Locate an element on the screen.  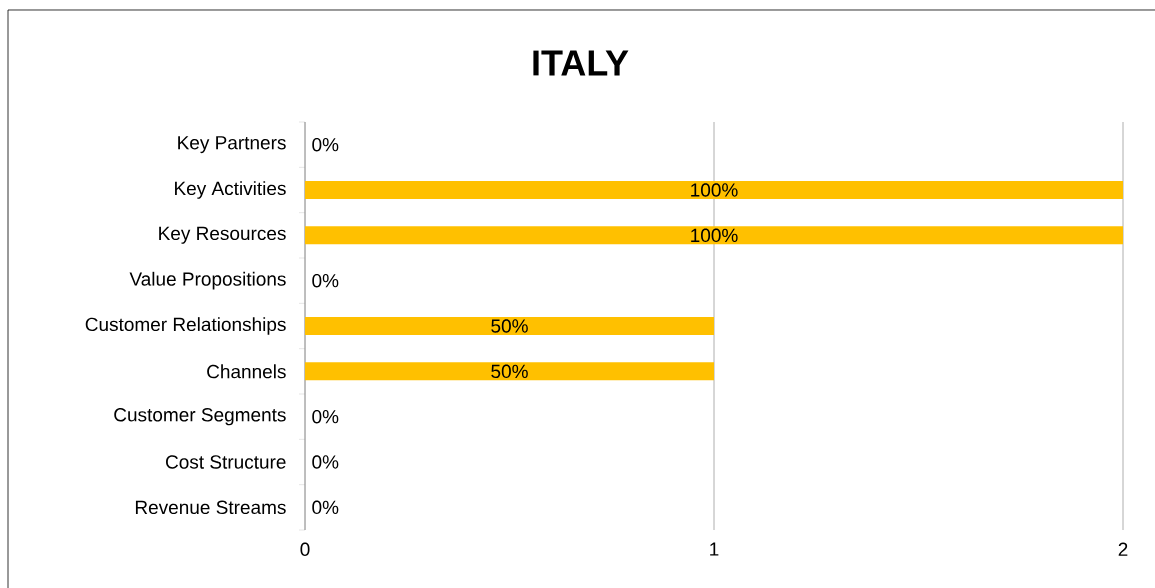
chart-title: ITALY is located at coordinates (581, 63).